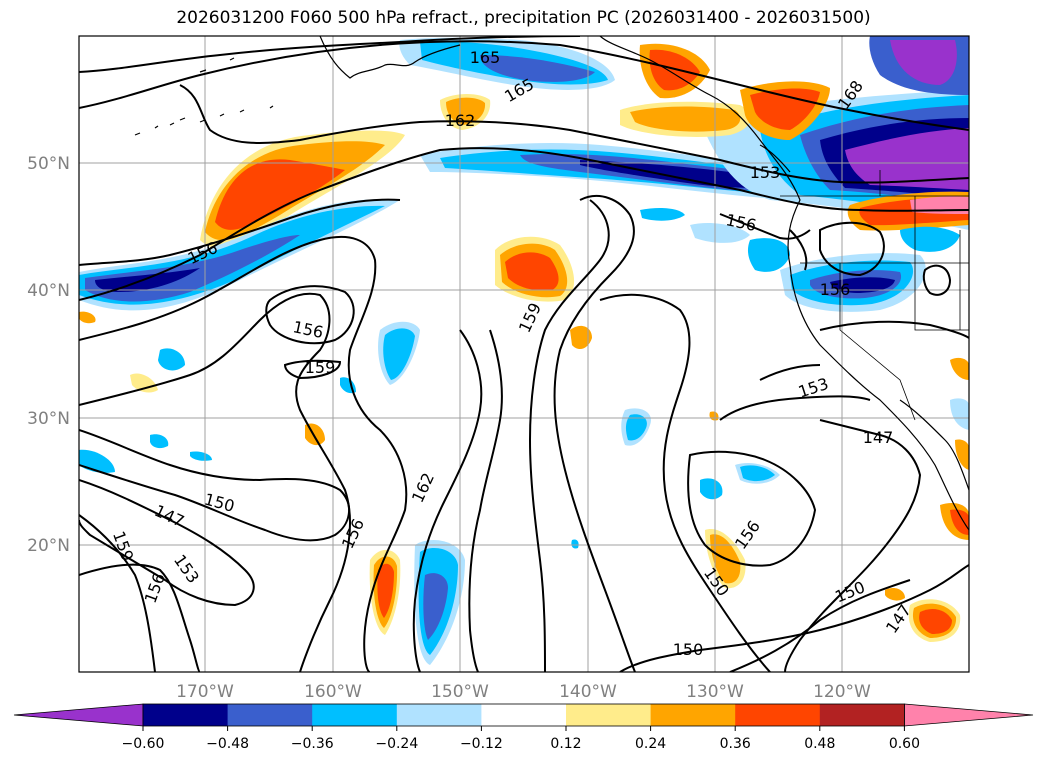  What do you see at coordinates (842, 692) in the screenshot?
I see `lon-label: 120°W` at bounding box center [842, 692].